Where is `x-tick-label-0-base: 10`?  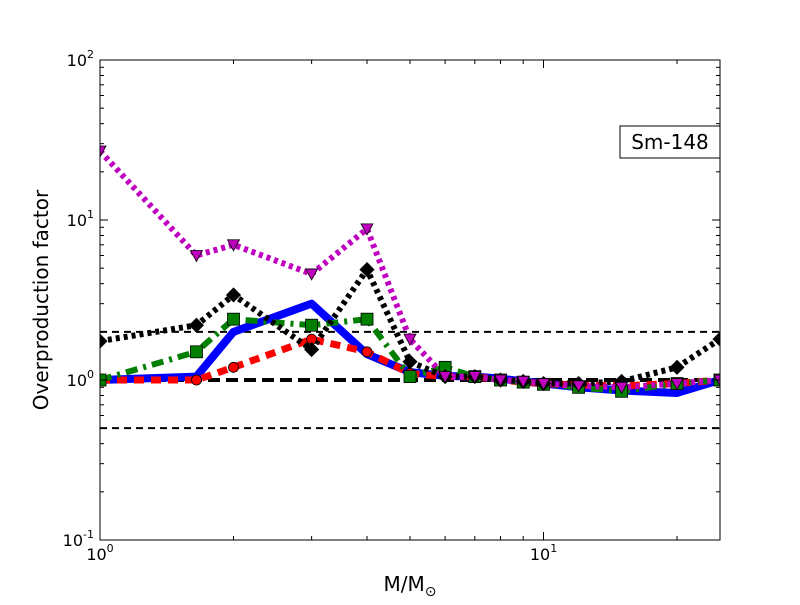
x-tick-label-0-base: 10 is located at coordinates (96, 554).